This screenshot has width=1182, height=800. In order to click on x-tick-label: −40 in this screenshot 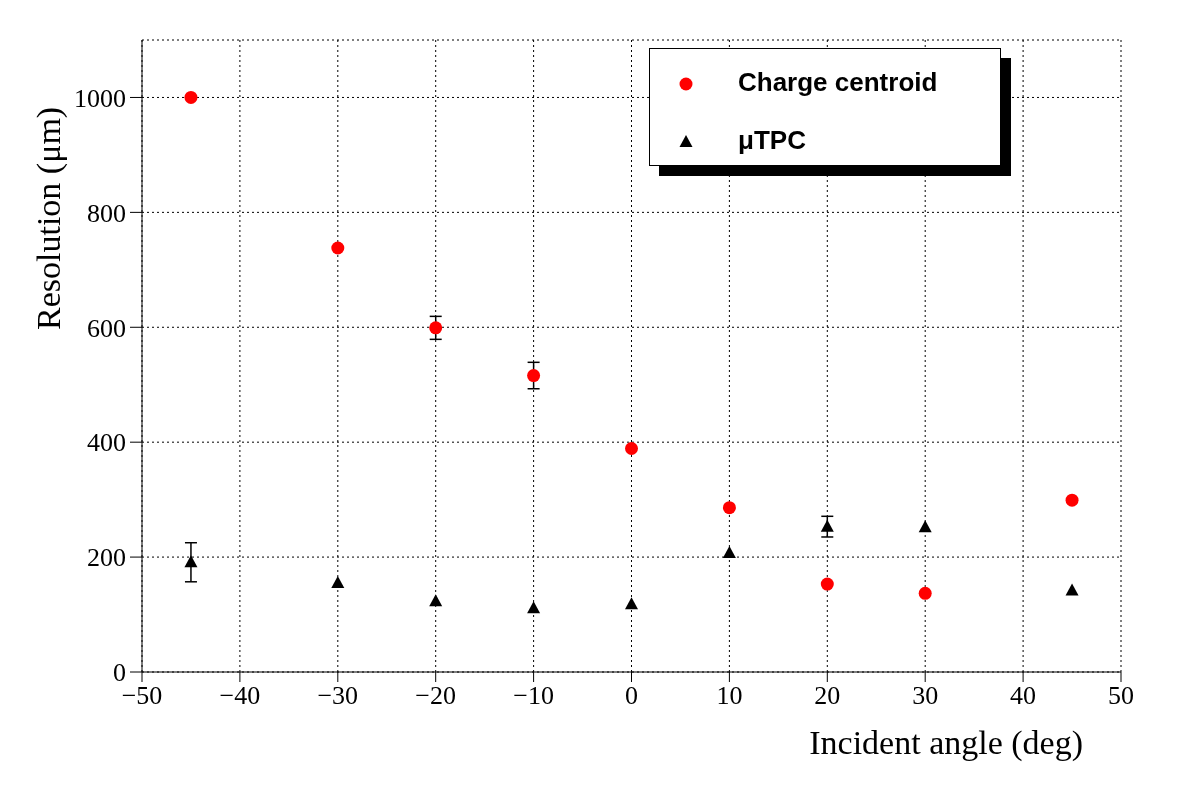, I will do `click(240, 696)`.